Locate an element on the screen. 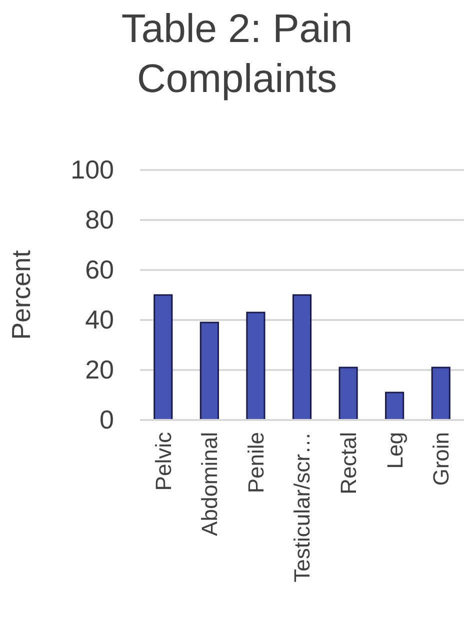 Image resolution: width=474 pixels, height=642 pixels. chart-title: Table 2: Pain Complaints is located at coordinates (237, 54).